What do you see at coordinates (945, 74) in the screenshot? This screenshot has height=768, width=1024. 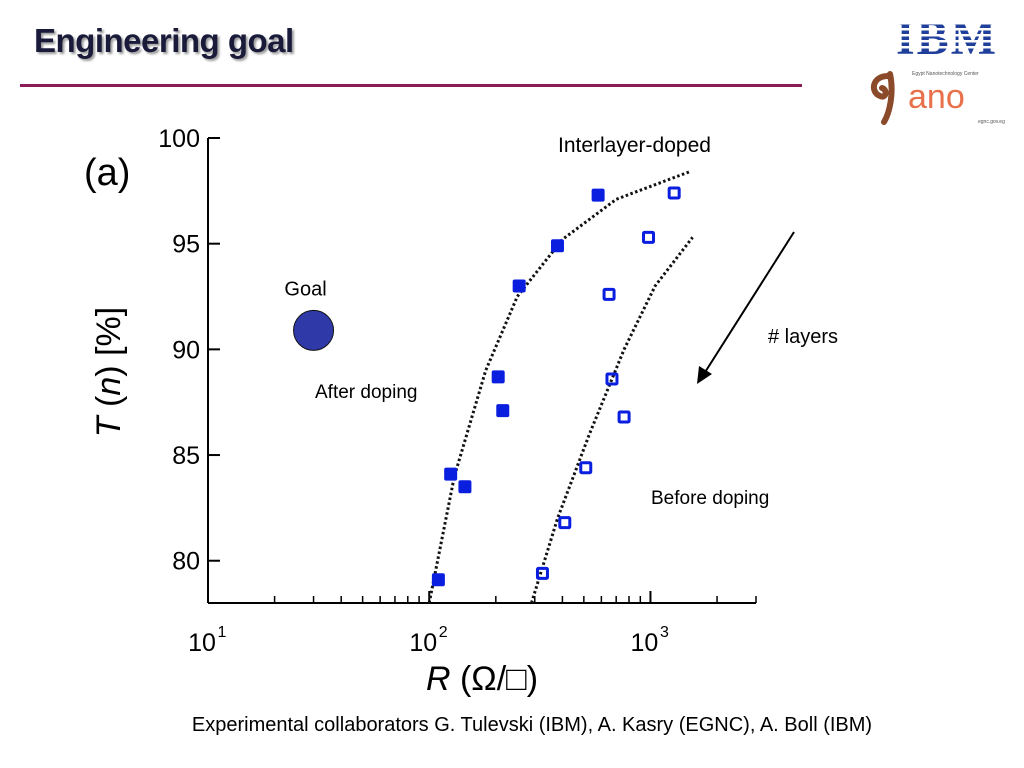 I see `nano-logo-subtitle: Egypt Nanotechnology Center` at bounding box center [945, 74].